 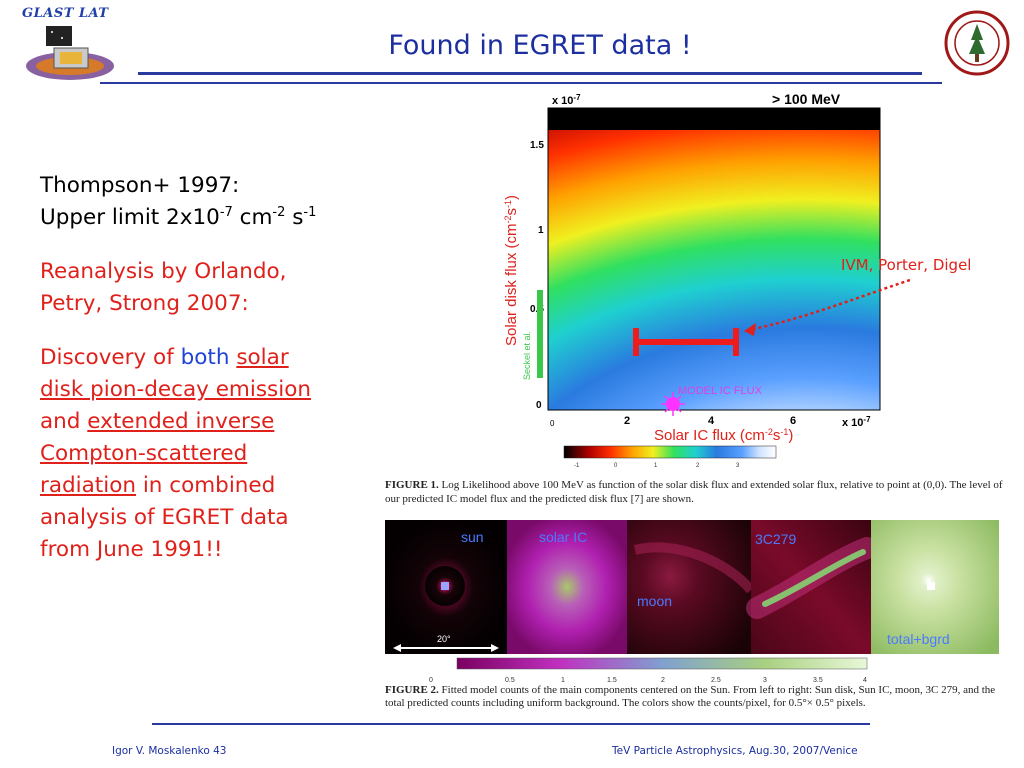 What do you see at coordinates (711, 421) in the screenshot?
I see `x-tick-label: 4` at bounding box center [711, 421].